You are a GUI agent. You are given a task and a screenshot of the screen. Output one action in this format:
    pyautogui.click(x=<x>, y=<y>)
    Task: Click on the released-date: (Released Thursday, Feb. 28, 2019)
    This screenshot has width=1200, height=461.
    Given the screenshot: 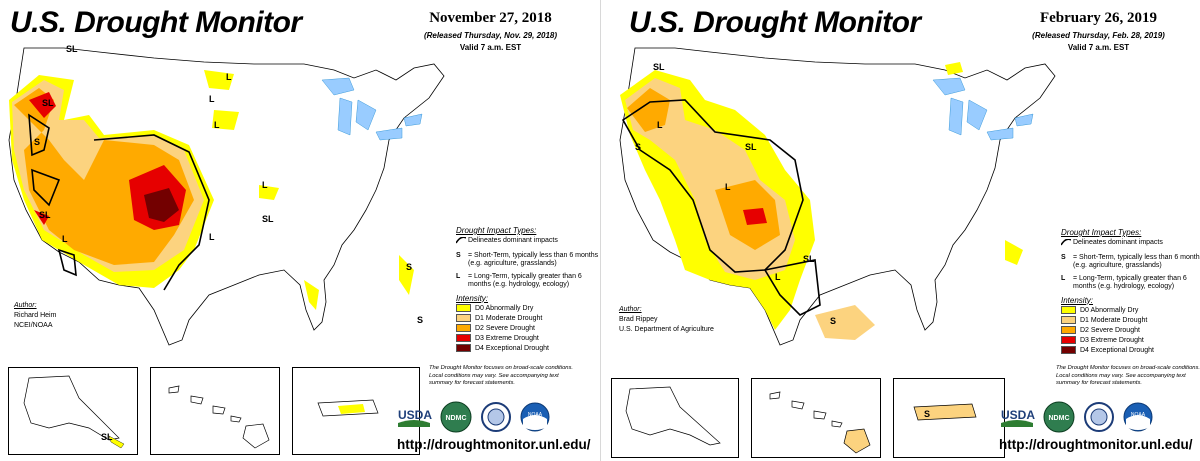 What is the action you would take?
    pyautogui.click(x=1098, y=35)
    